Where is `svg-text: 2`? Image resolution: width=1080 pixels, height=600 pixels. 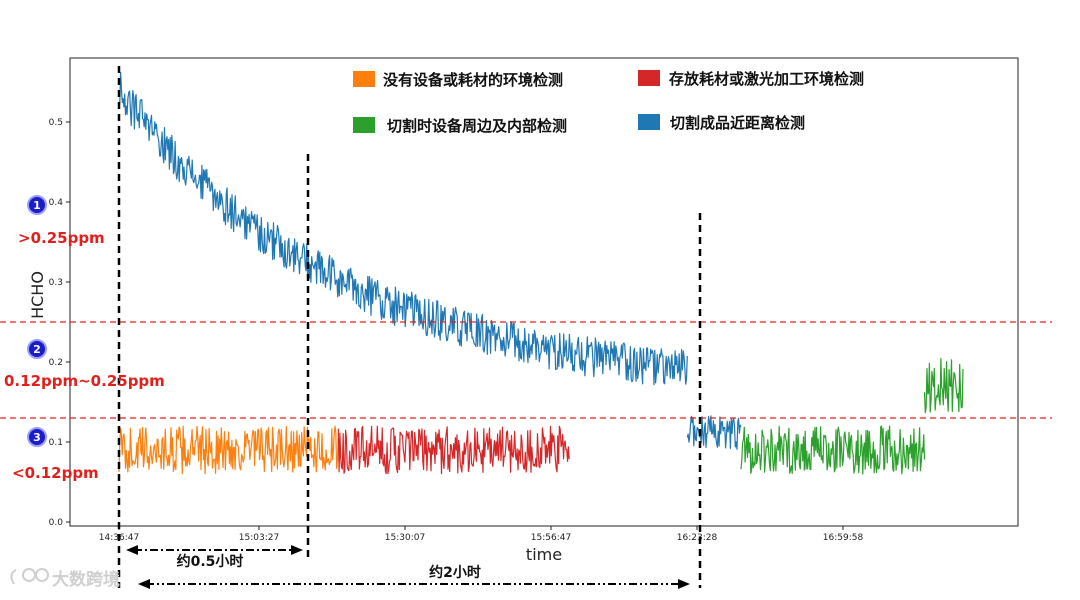 svg-text: 2 is located at coordinates (37, 349).